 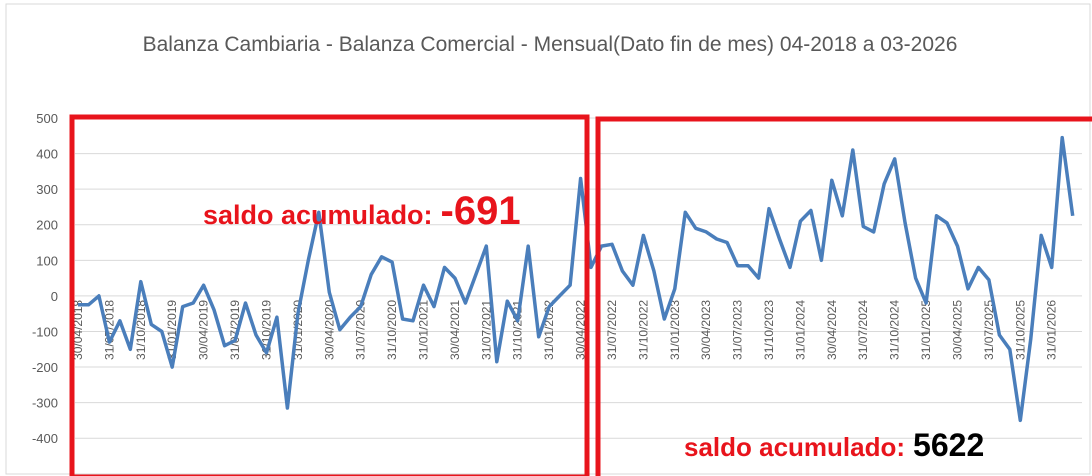 I want to click on y-tick-label: -400, so click(x=45, y=438).